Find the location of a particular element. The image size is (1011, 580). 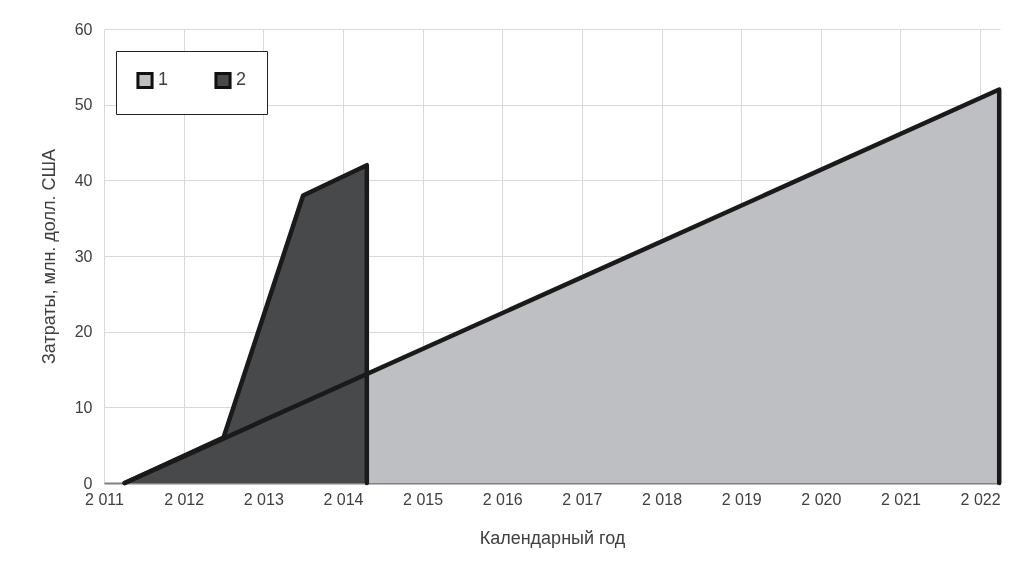

y-tick-label: 0 is located at coordinates (88, 483).